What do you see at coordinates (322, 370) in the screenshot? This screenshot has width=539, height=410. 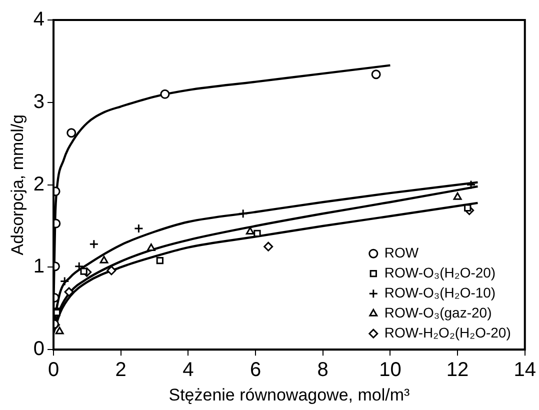 I see `x-tick-label: 8` at bounding box center [322, 370].